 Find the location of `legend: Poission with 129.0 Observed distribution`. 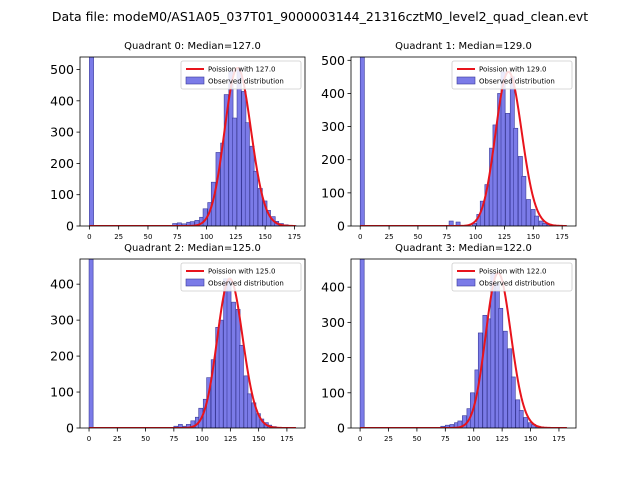

legend: Poission with 129.0 Observed distribution is located at coordinates (512, 75).